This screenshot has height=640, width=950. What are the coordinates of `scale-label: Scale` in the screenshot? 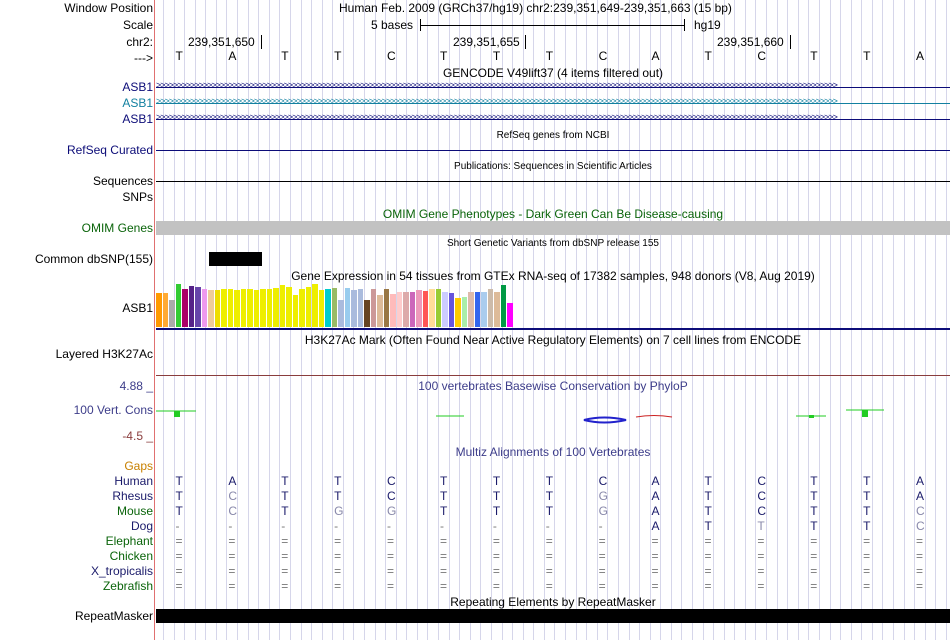 It's located at (137, 25).